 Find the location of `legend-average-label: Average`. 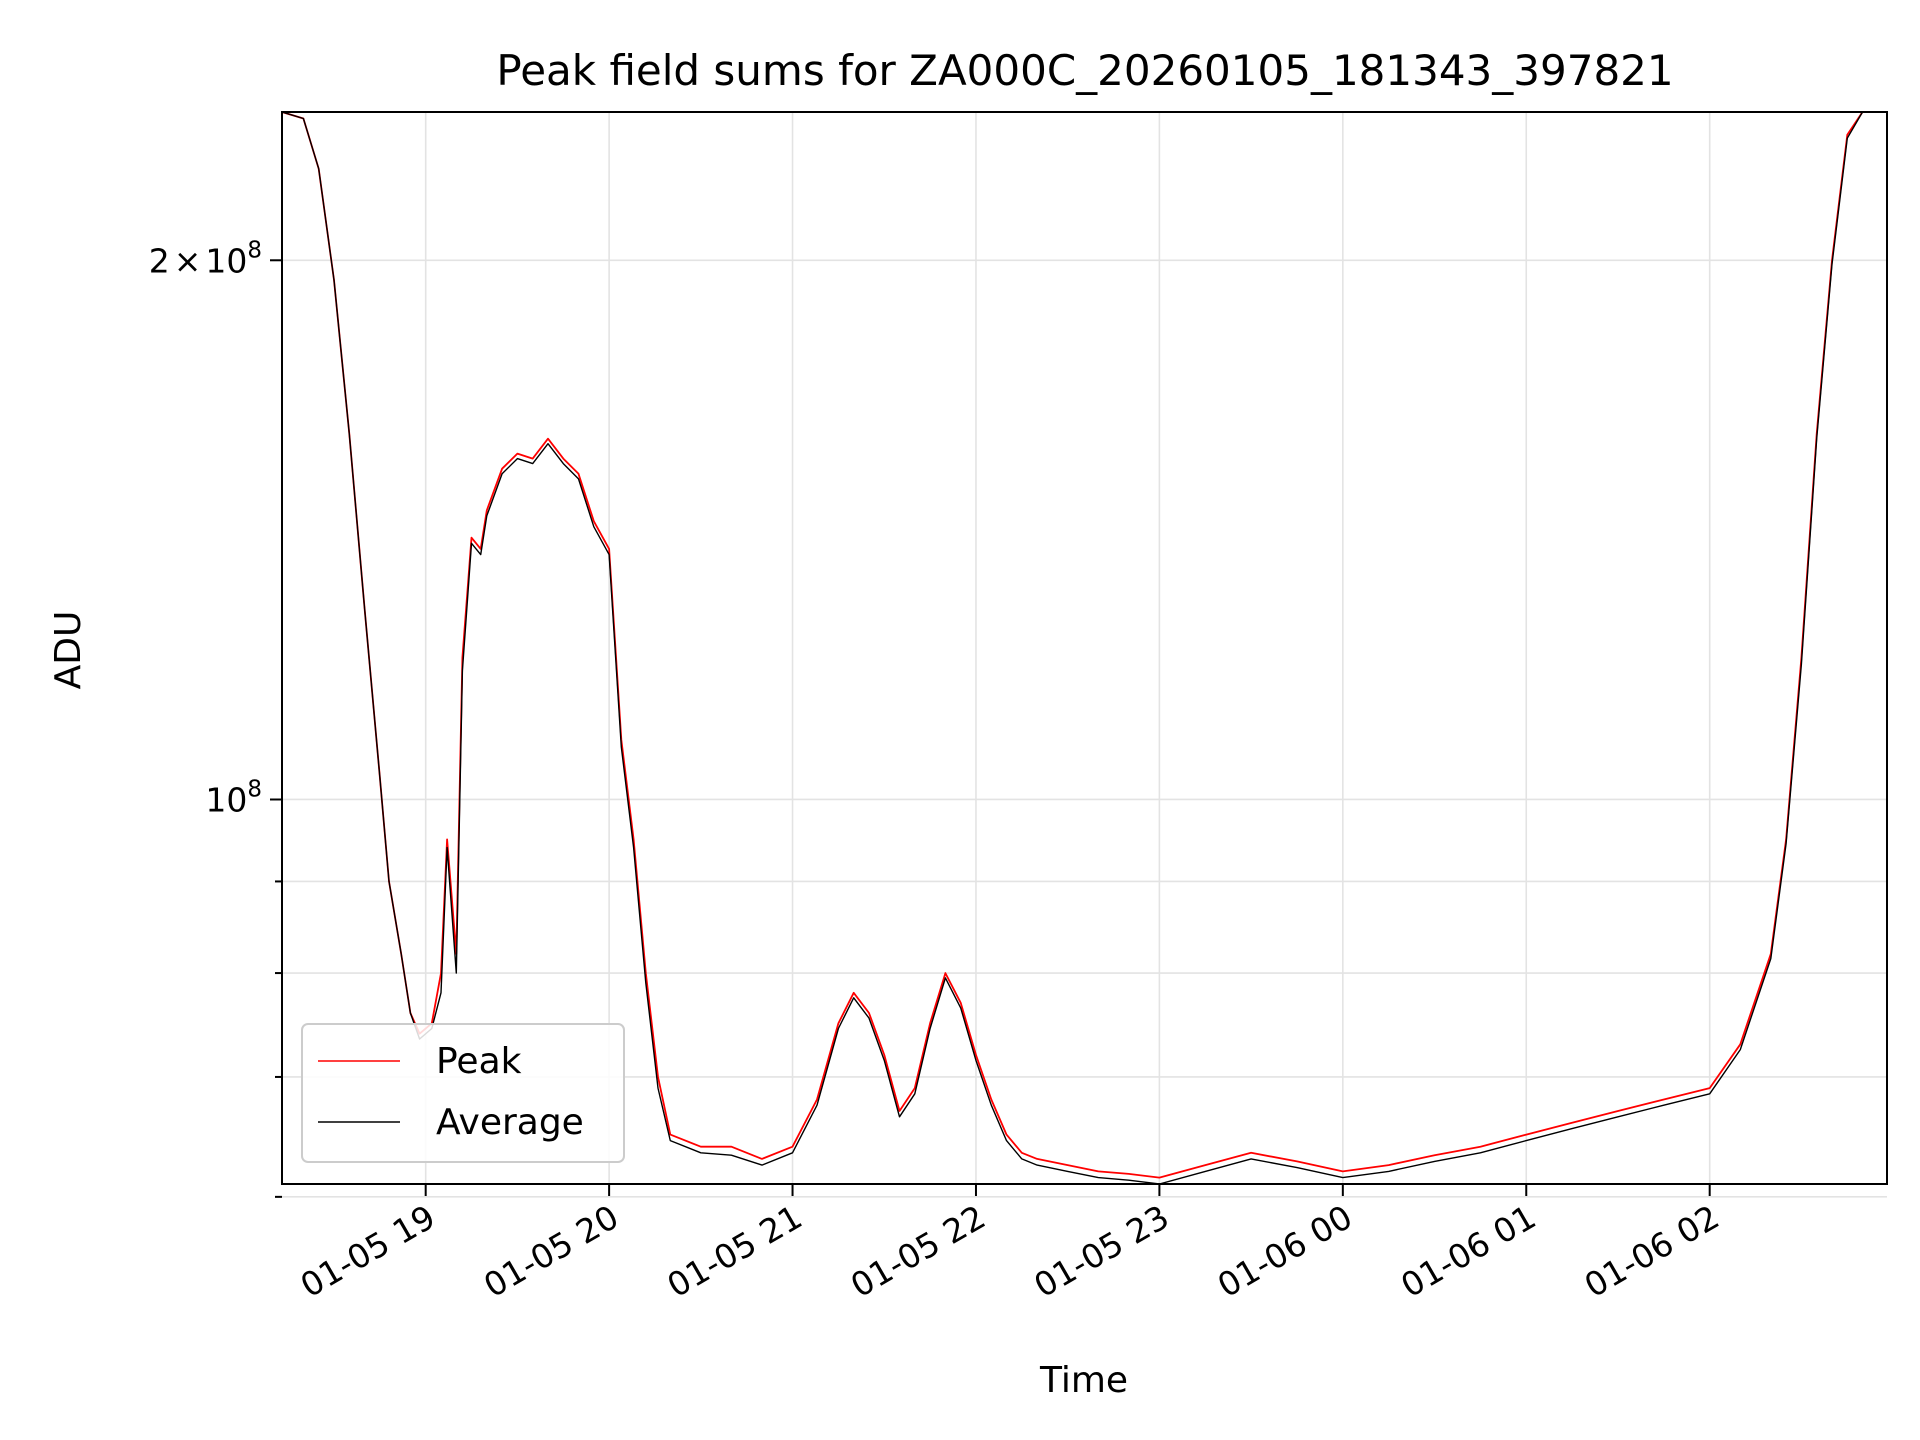

legend-average-label: Average is located at coordinates (510, 1122).